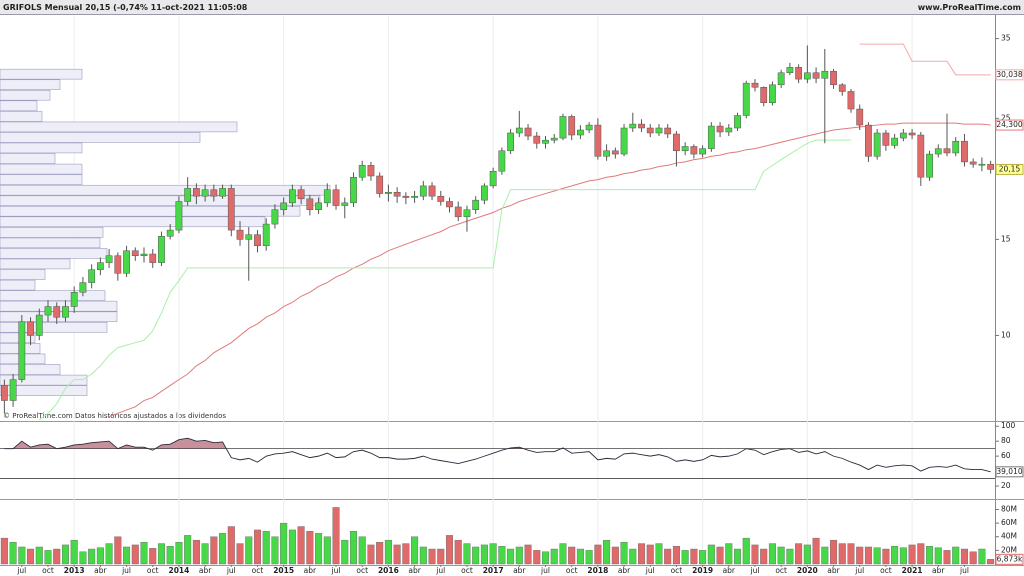  I want to click on x-tick-label: 2017, so click(493, 570).